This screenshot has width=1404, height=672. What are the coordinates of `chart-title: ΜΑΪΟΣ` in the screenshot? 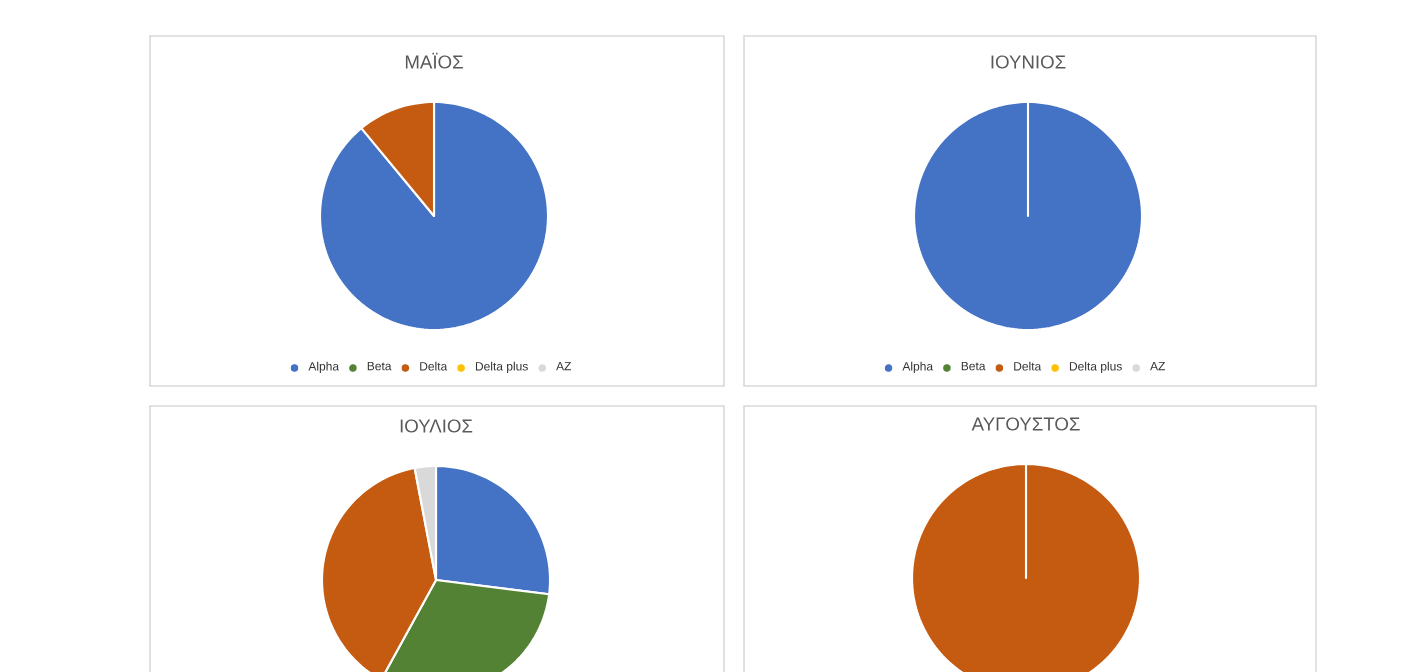 It's located at (434, 60).